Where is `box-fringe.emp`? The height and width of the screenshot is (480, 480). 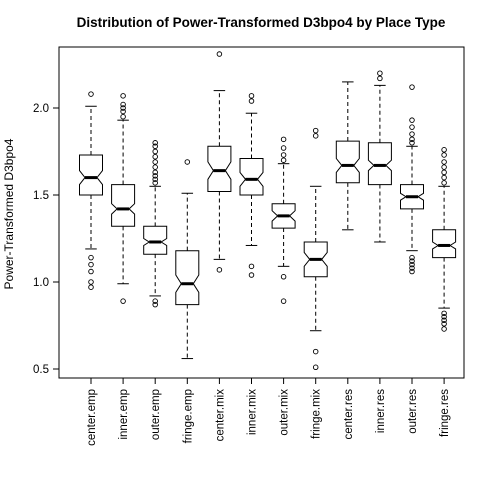 box-fringe.emp is located at coordinates (187, 259).